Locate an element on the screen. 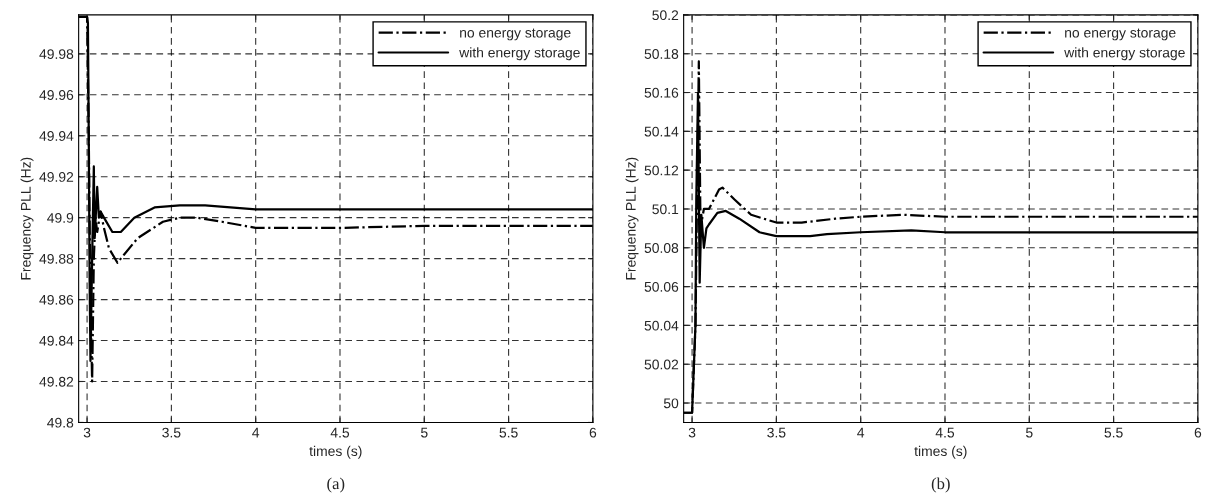  y-tick-label: 50 is located at coordinates (671, 403).